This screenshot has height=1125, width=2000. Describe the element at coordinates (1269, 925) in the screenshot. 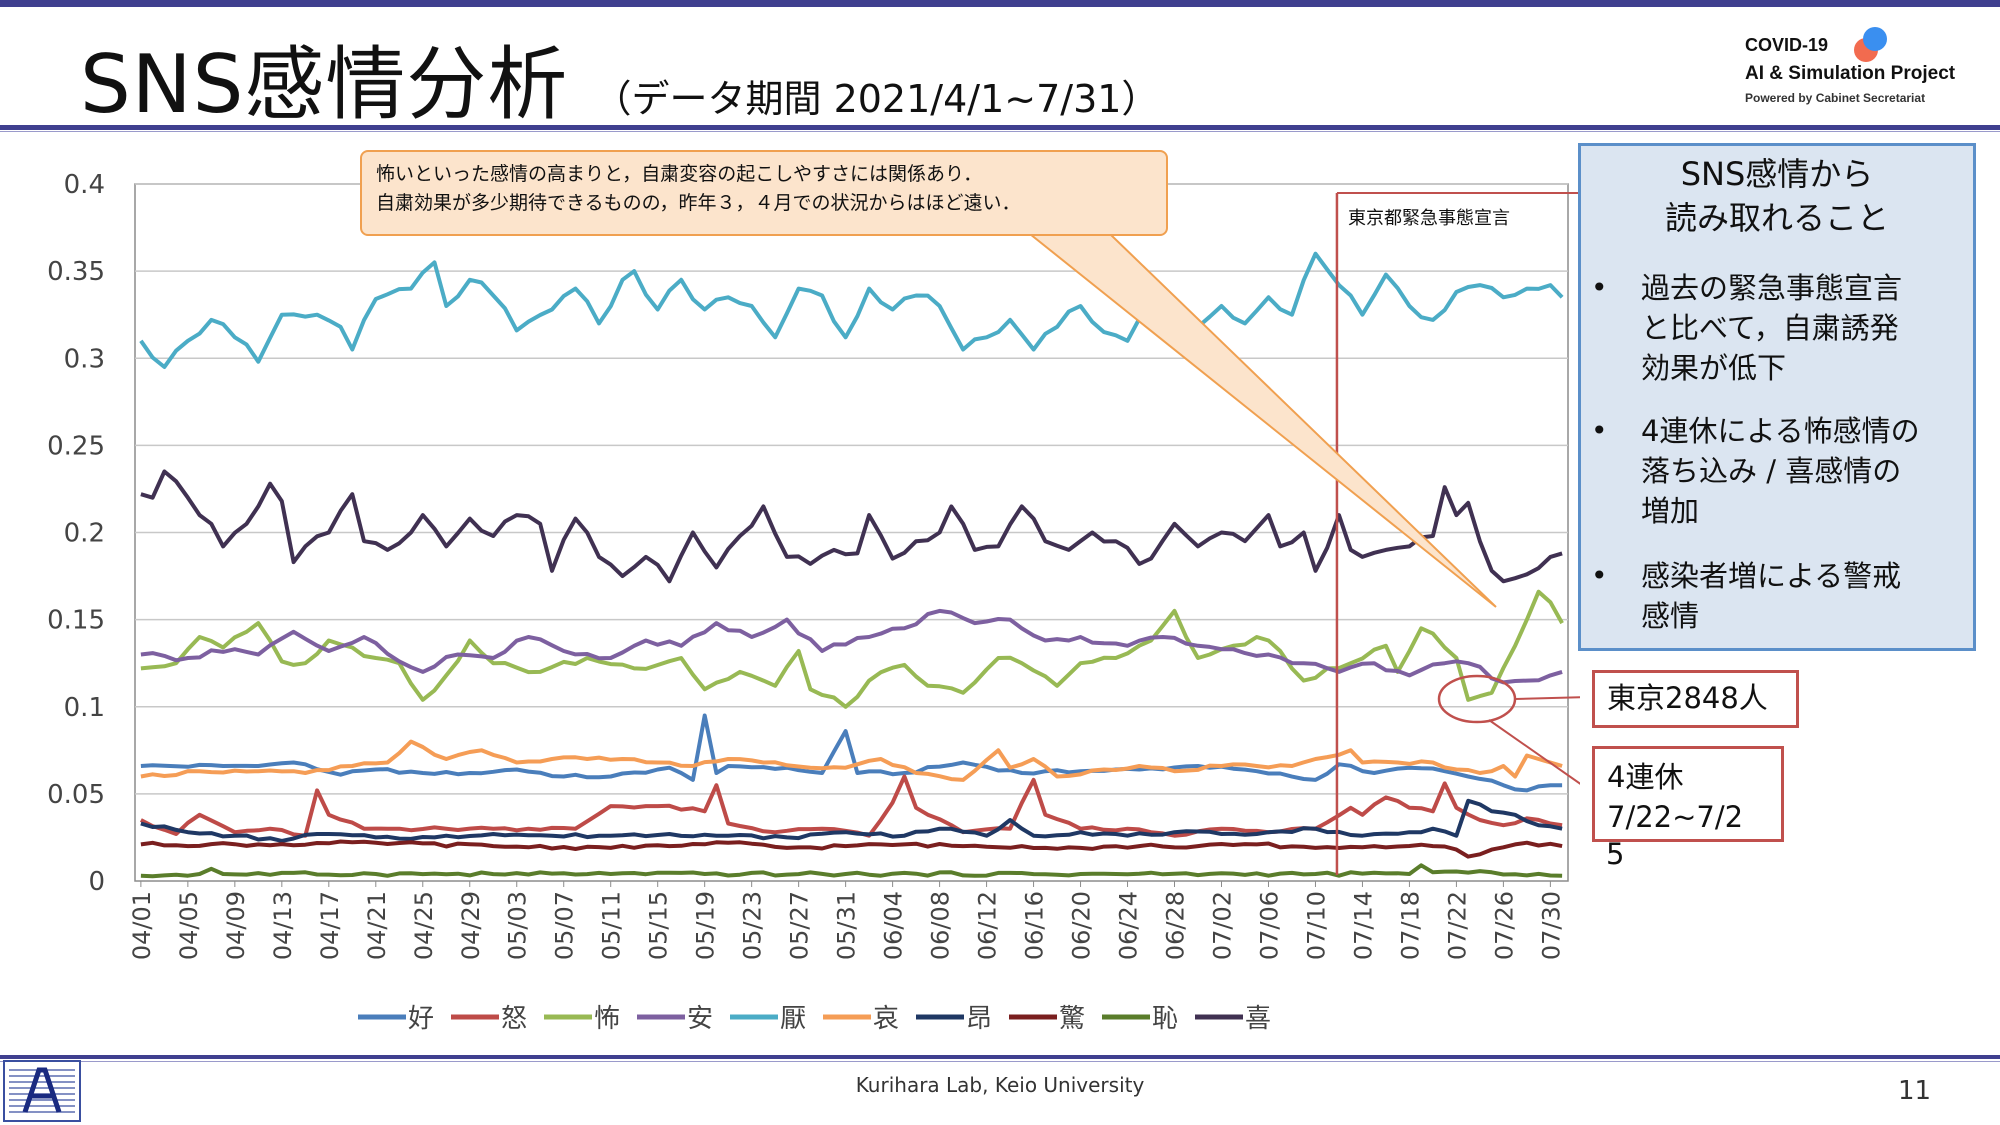

I see `x-tick-label: 07/06` at that location.